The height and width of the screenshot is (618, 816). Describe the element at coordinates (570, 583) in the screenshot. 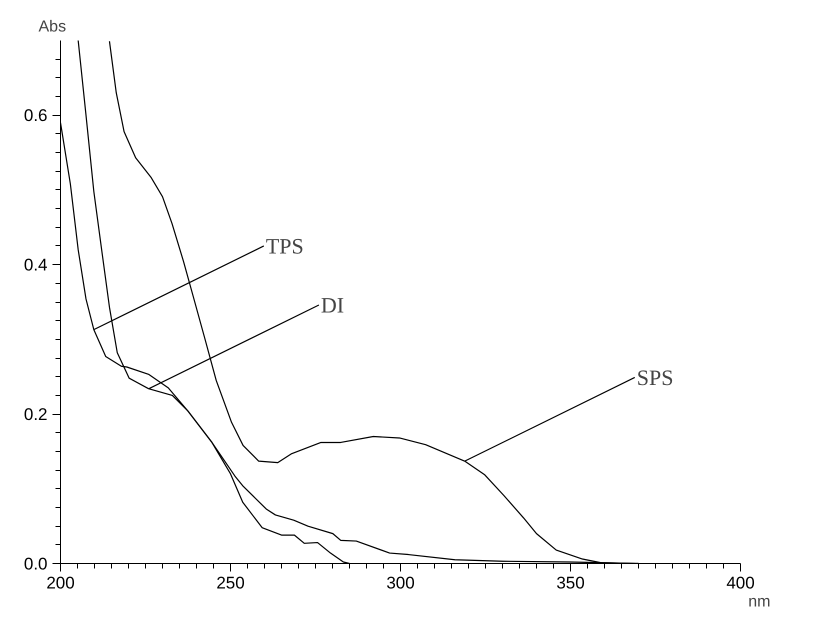

I see `x-tick-label: 350` at that location.